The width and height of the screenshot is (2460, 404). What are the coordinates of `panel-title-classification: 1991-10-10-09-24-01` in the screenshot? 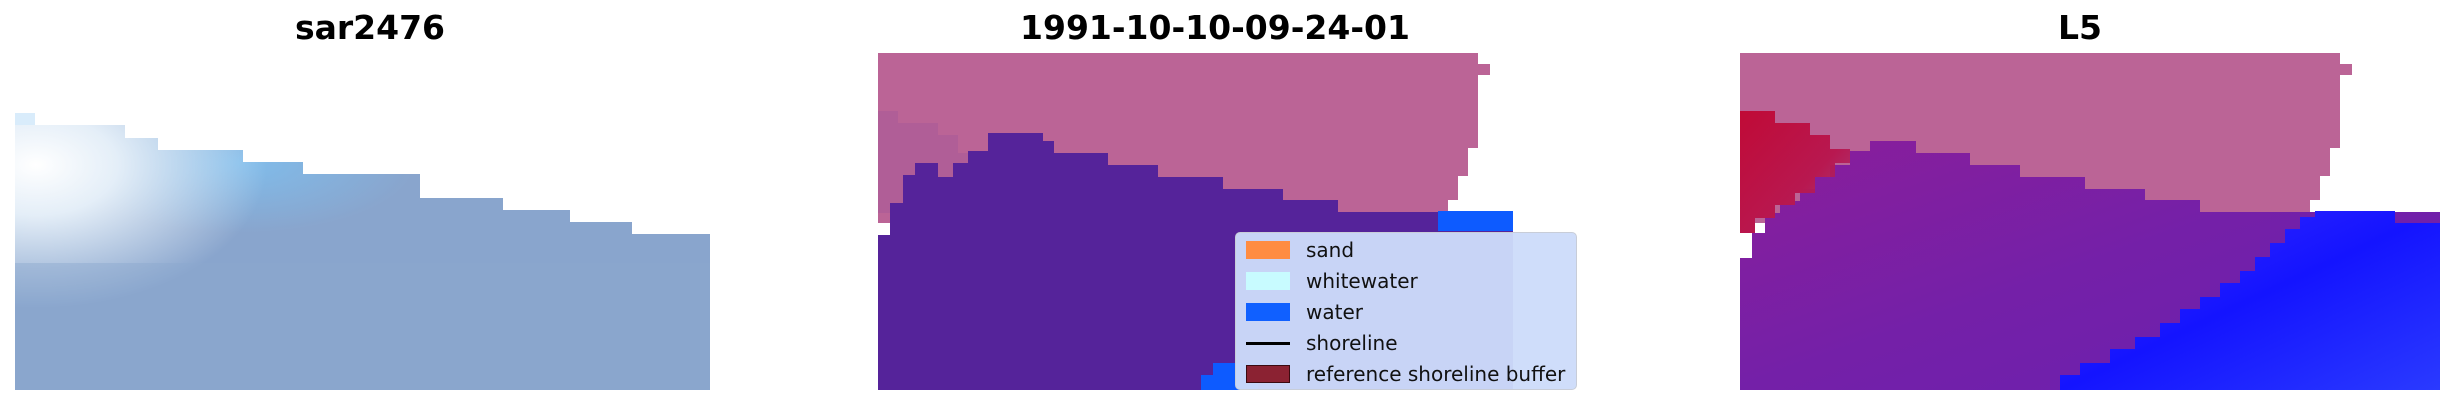 It's located at (1215, 27).